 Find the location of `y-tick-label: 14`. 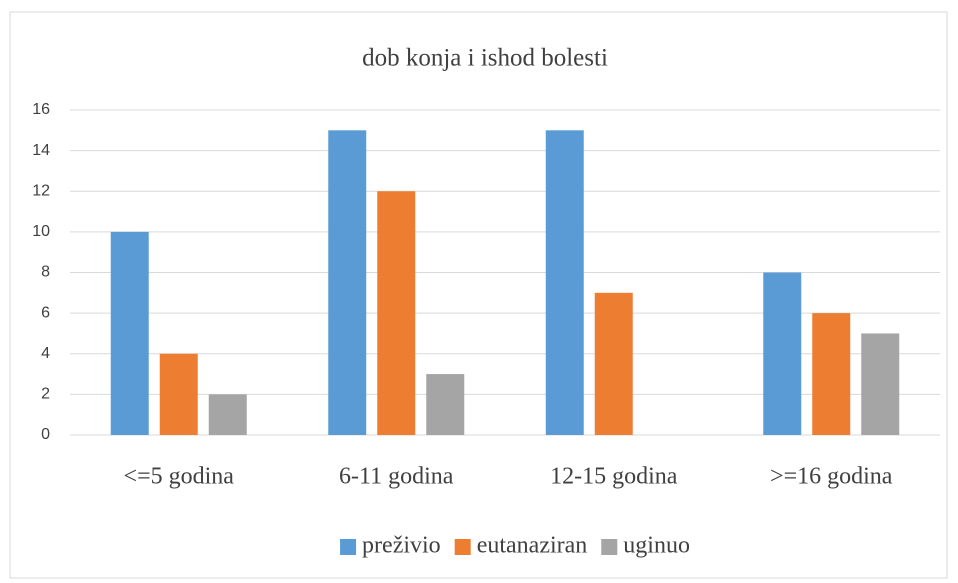

y-tick-label: 14 is located at coordinates (41, 150).